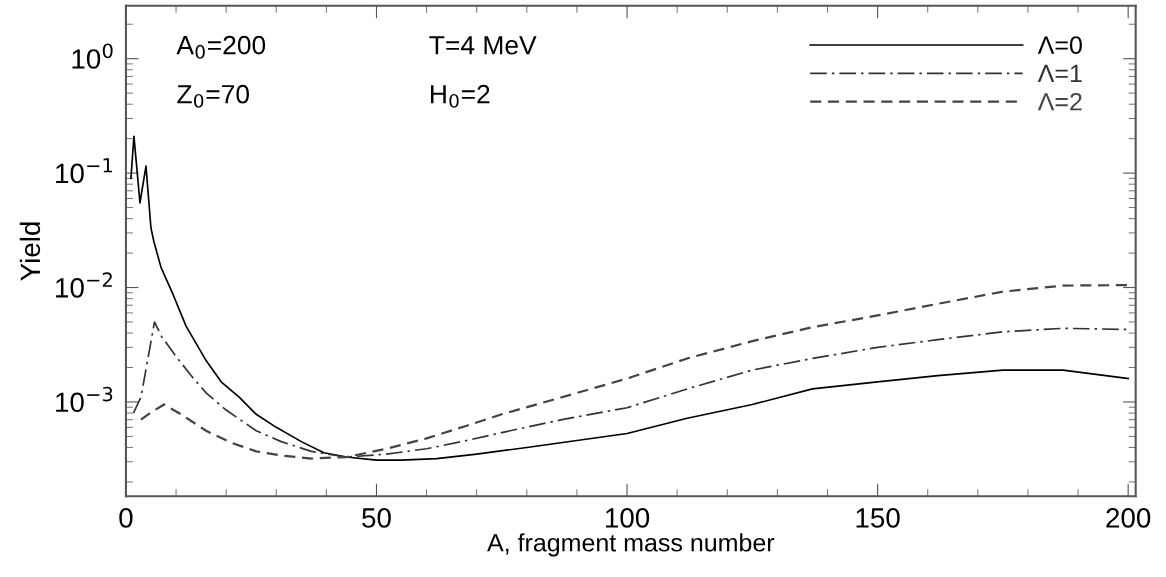 Image resolution: width=1166 pixels, height=577 pixels. What do you see at coordinates (878, 518) in the screenshot?
I see `x-tick-label: 150` at bounding box center [878, 518].